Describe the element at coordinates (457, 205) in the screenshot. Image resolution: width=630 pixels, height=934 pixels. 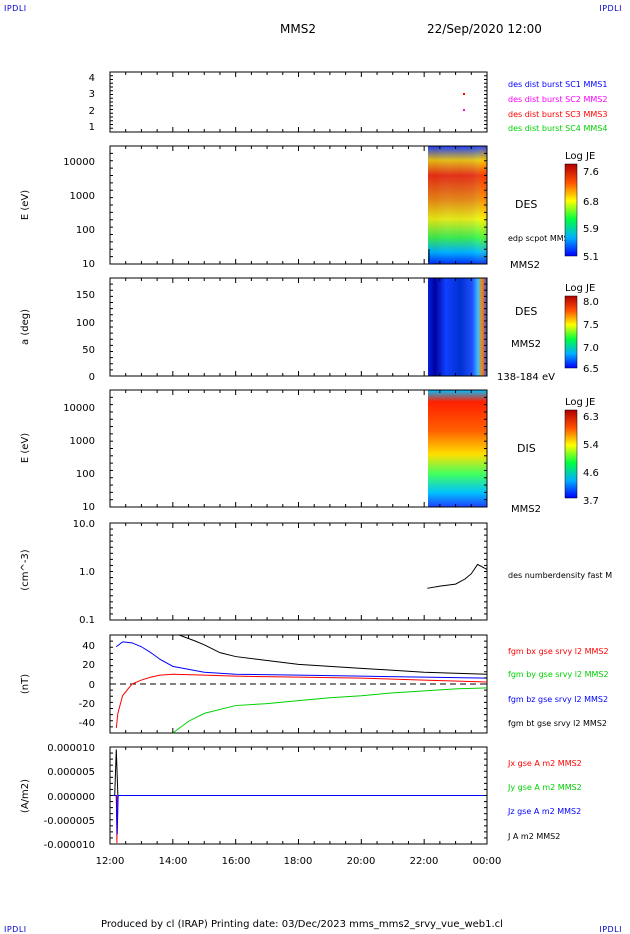
I see `des-energy-texture` at that location.